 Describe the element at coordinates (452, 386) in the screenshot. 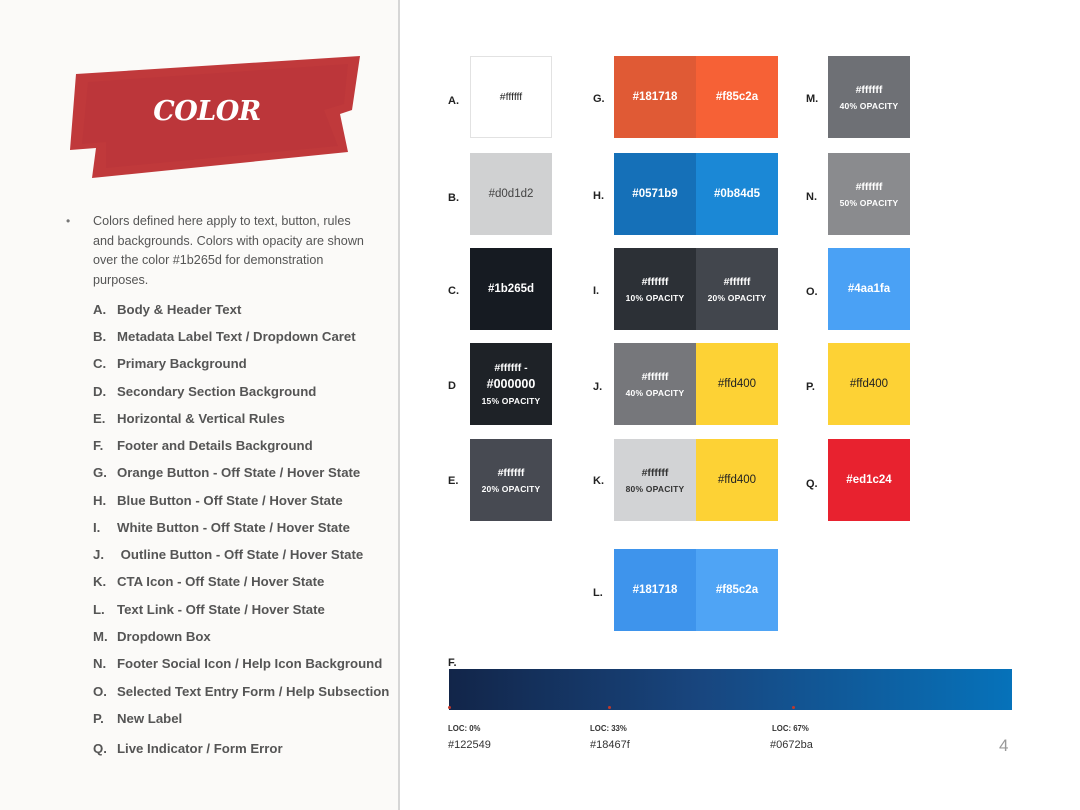

I see `label-d: D` at that location.